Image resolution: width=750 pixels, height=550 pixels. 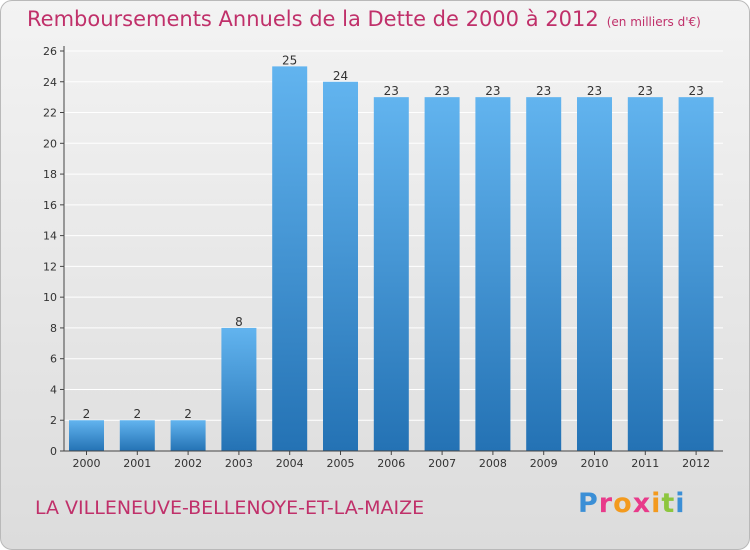 What do you see at coordinates (188, 463) in the screenshot?
I see `x-tick-label: 2002` at bounding box center [188, 463].